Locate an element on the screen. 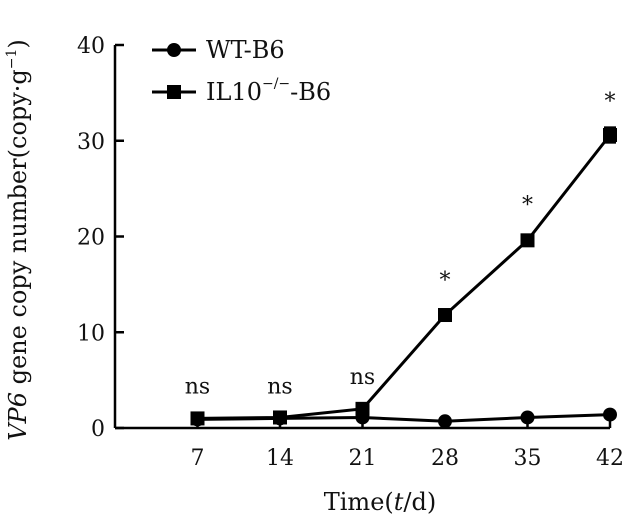  legend-label-il10-b6: IL10−/−-B6 is located at coordinates (268, 91).